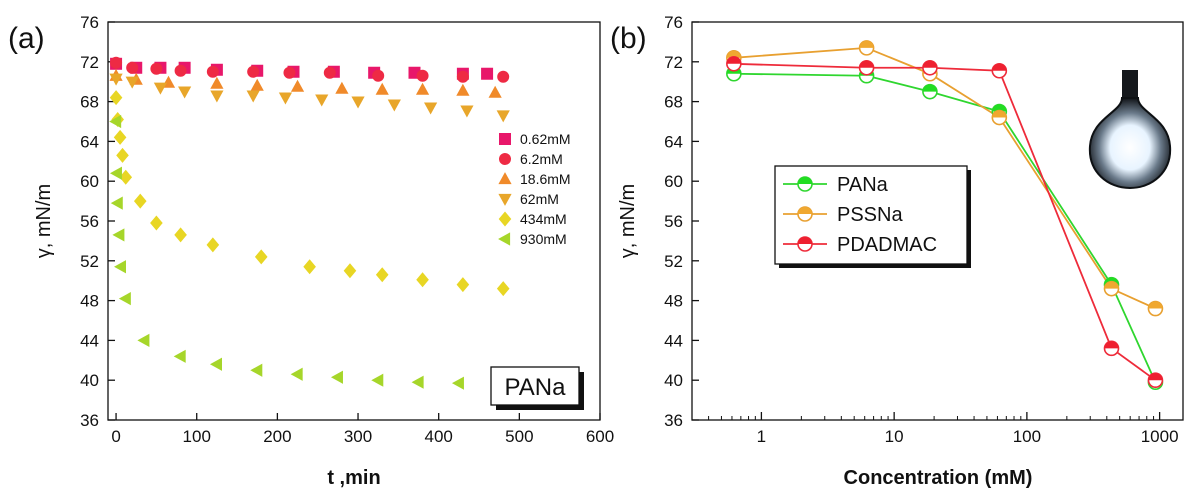 This screenshot has height=490, width=1192. What do you see at coordinates (26, 38) in the screenshot?
I see `panel-a-label: (a)` at bounding box center [26, 38].